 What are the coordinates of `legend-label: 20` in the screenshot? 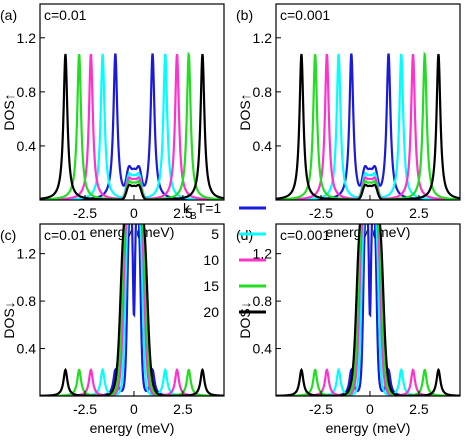 It's located at (211, 312).